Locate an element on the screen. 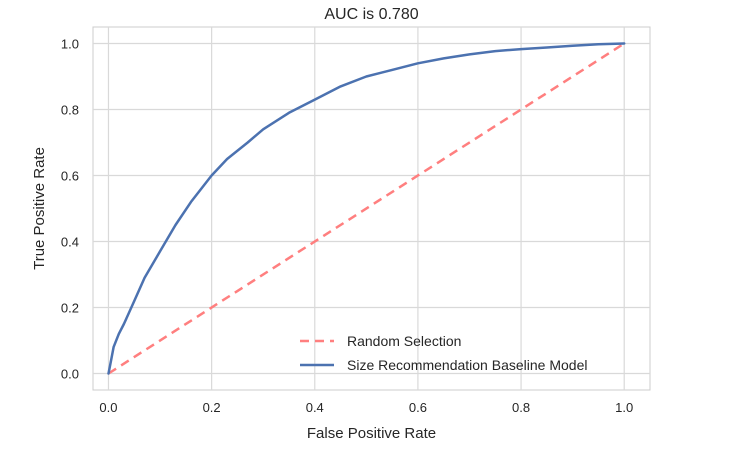  x-tick-label: 0.8 is located at coordinates (521, 407).